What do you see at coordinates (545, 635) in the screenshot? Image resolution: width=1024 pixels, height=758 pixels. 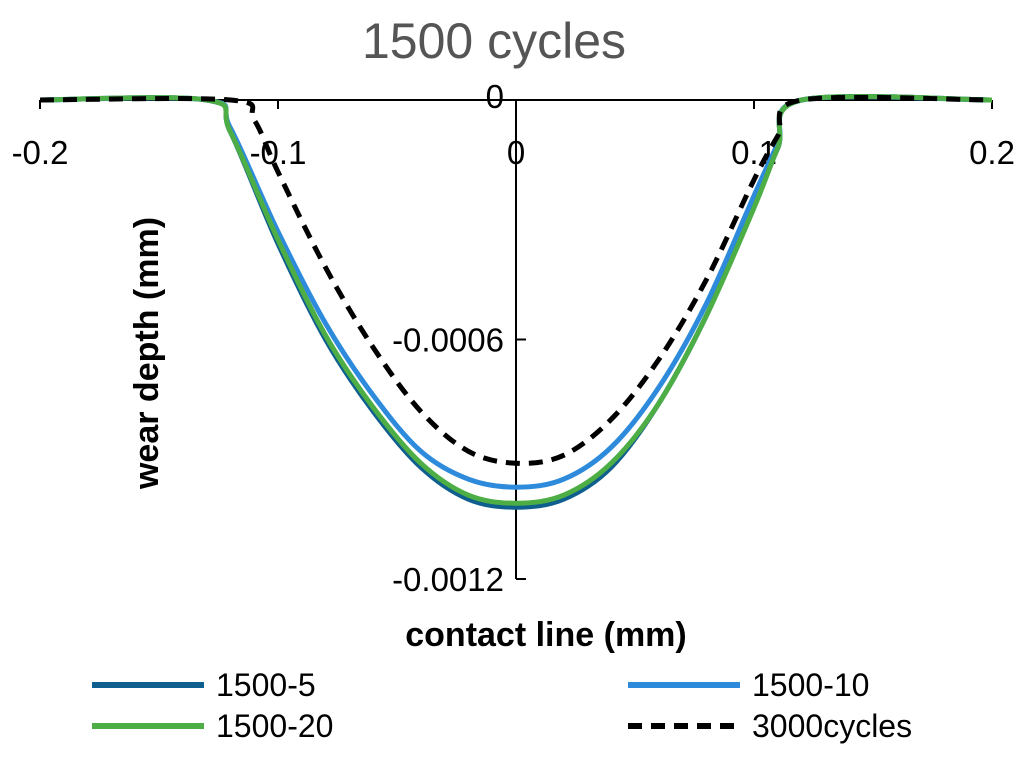 I see `x-axis-label: contact line (mm)` at bounding box center [545, 635].